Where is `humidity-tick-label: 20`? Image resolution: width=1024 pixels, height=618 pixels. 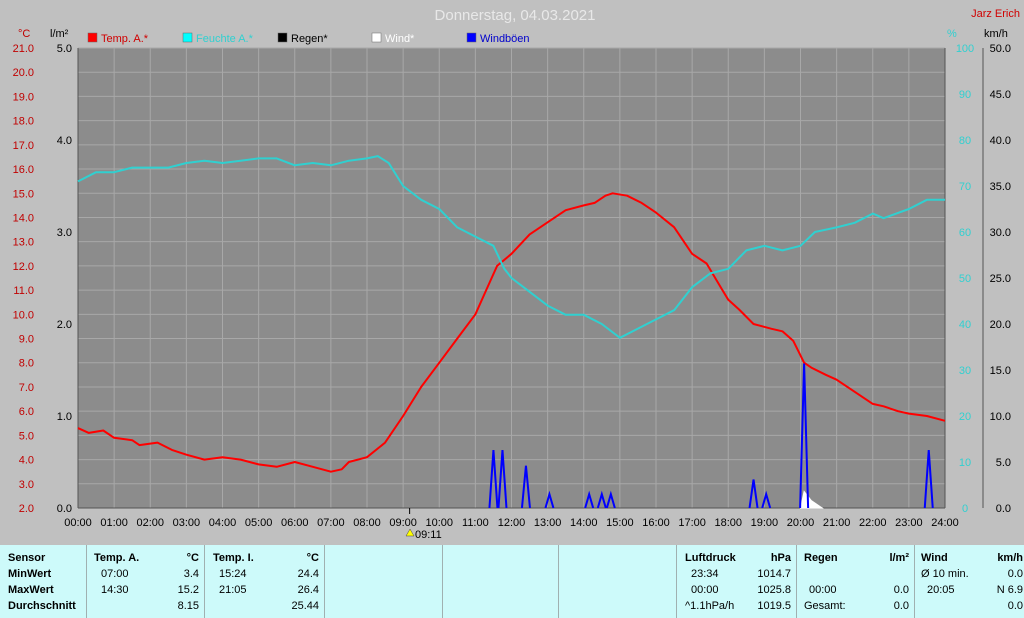 humidity-tick-label: 20 is located at coordinates (965, 417).